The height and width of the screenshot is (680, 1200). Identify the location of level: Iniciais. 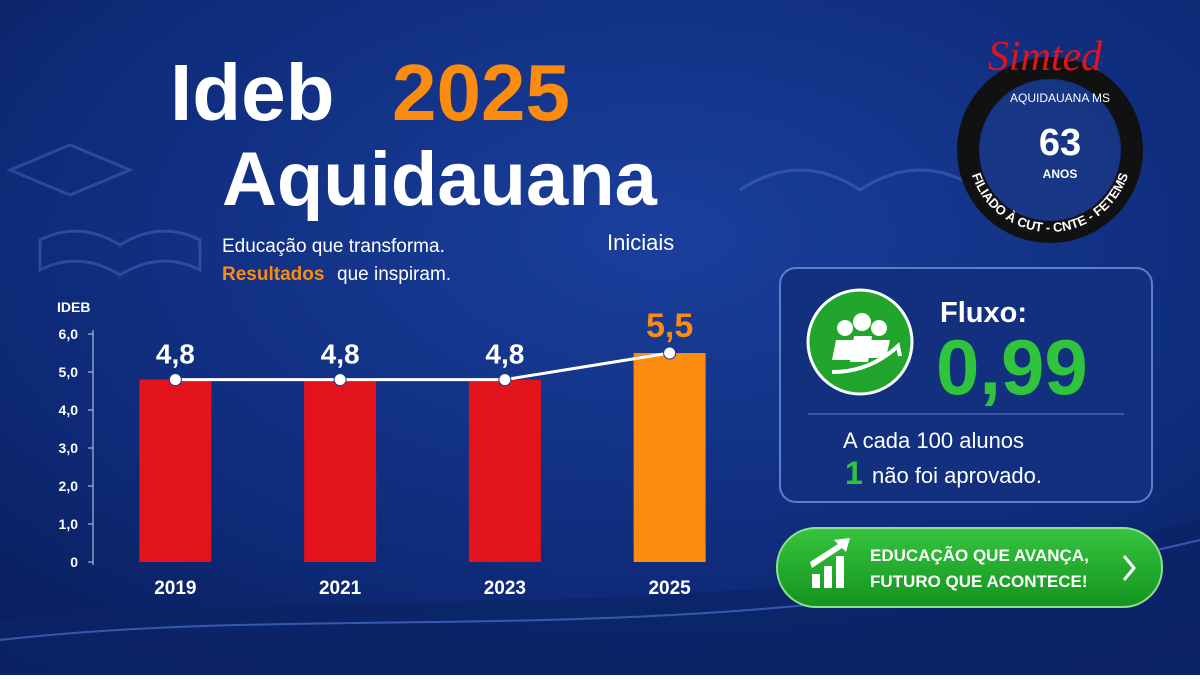
(640, 242).